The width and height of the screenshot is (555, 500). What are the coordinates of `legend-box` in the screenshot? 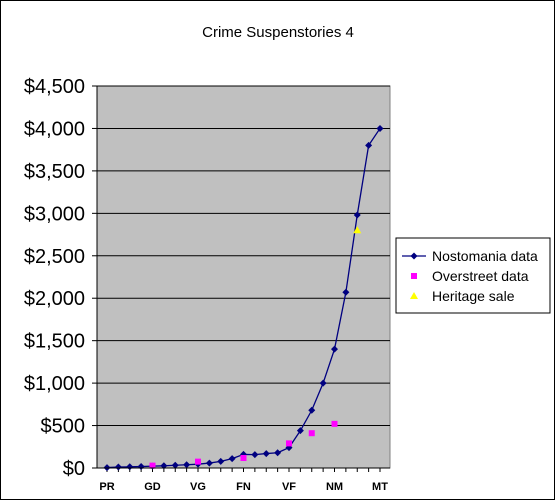 It's located at (473, 275).